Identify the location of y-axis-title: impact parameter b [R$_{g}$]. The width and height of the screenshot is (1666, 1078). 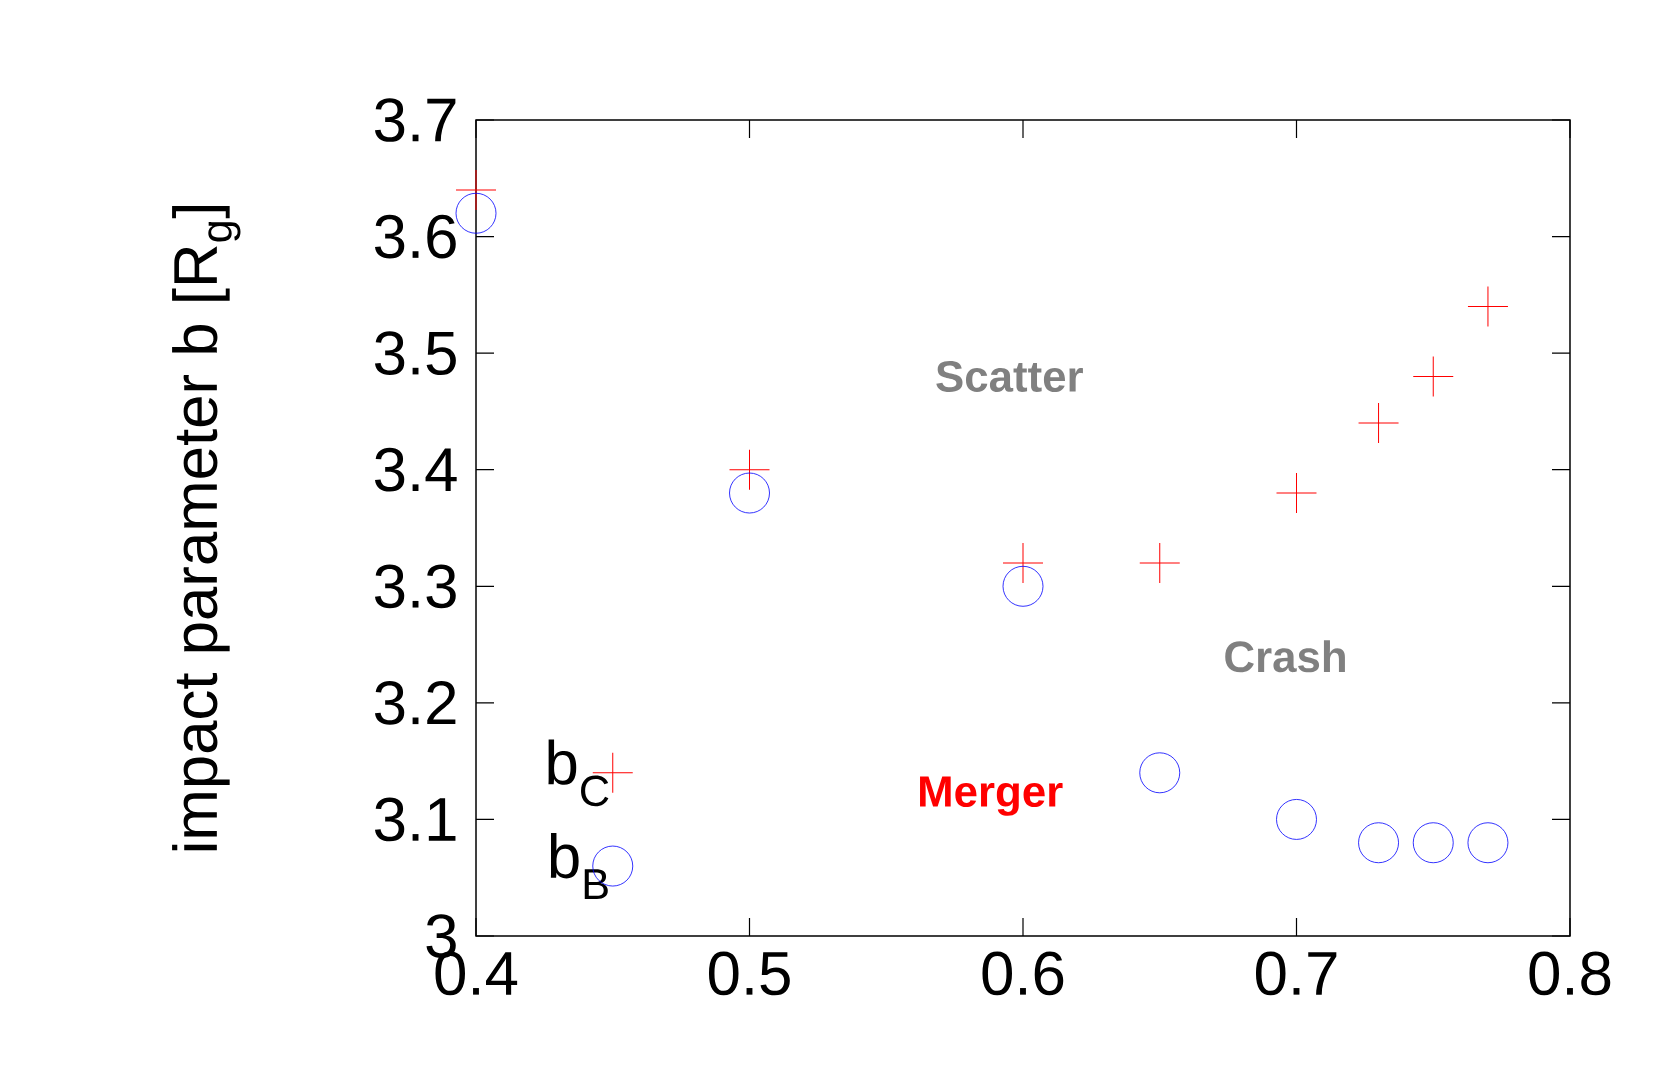
(206, 528).